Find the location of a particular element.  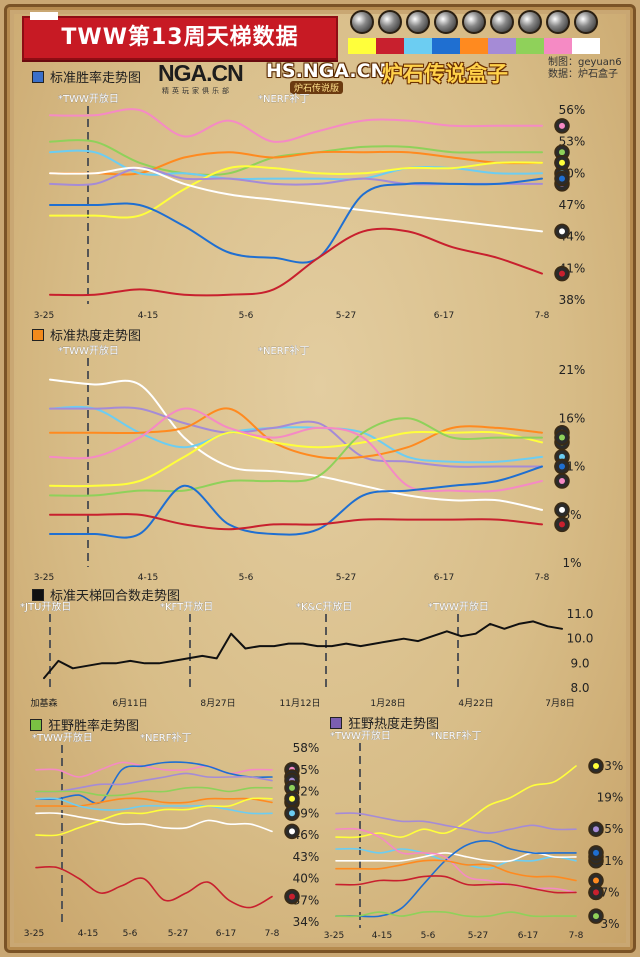

x-tick-label: 3-25 is located at coordinates (44, 578).